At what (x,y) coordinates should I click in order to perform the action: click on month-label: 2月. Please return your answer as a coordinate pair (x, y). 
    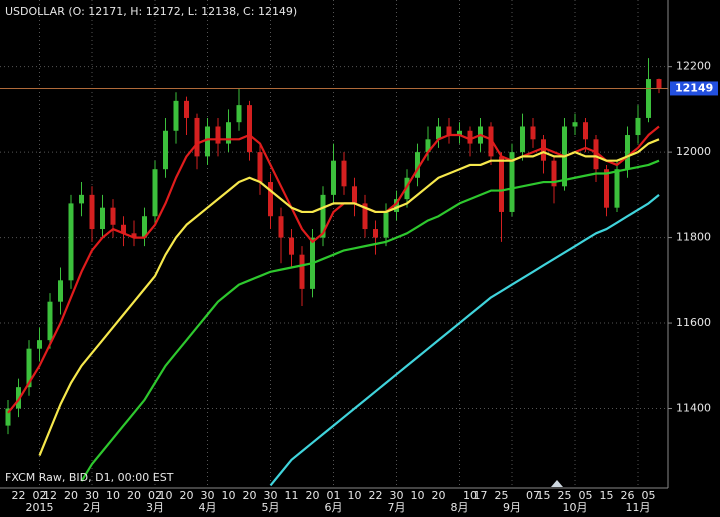
    Looking at the image, I should click on (92, 507).